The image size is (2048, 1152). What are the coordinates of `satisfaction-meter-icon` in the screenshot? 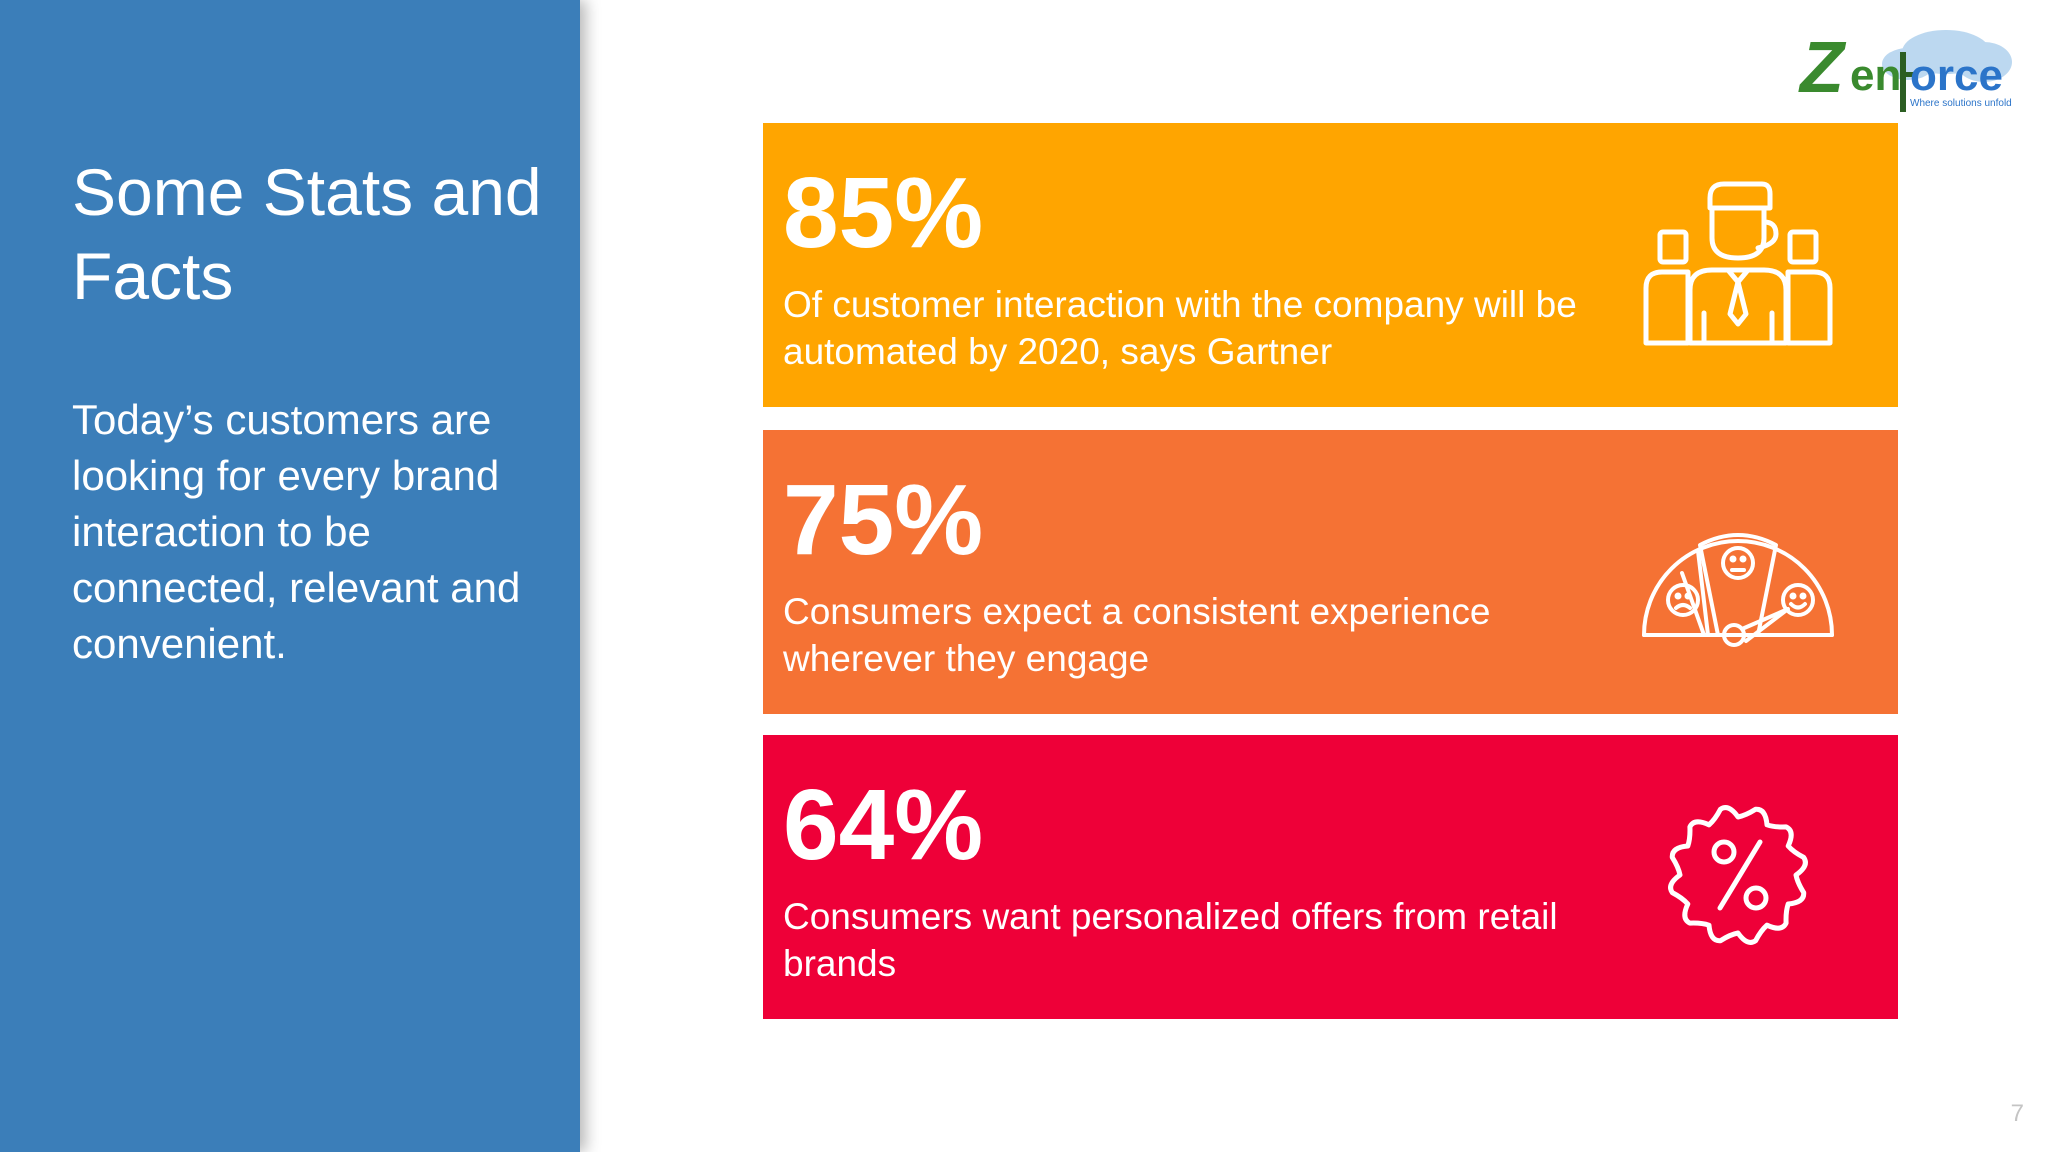 It's located at (1738, 570).